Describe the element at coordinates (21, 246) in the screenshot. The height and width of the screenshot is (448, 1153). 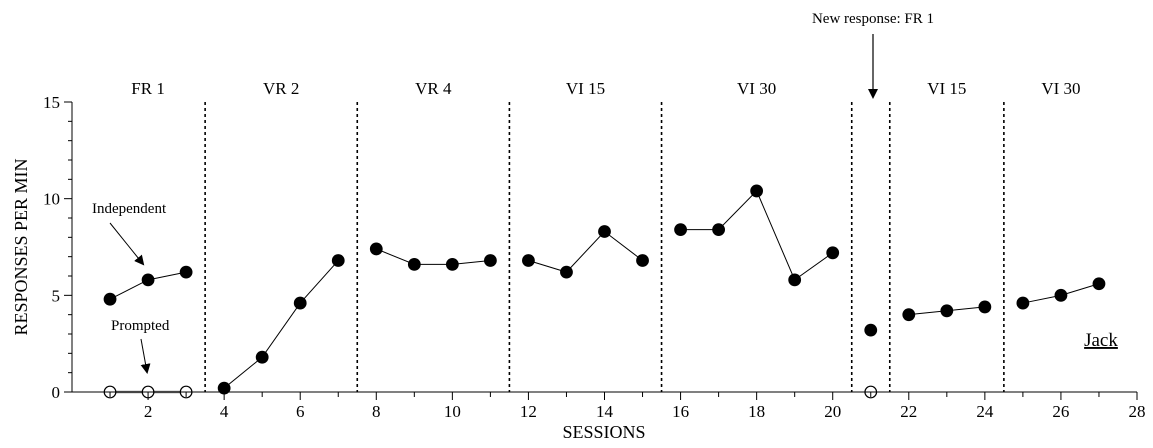
I see `y-axis-title: RESPONSES PER MIN` at that location.